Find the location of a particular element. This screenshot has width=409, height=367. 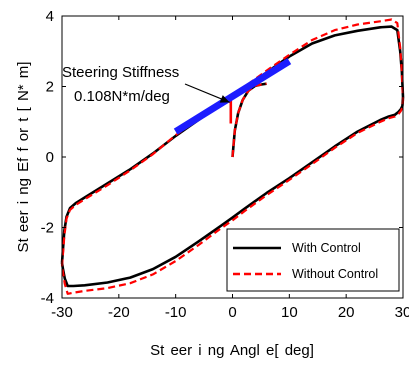

stiffness-segment is located at coordinates (232, 96).